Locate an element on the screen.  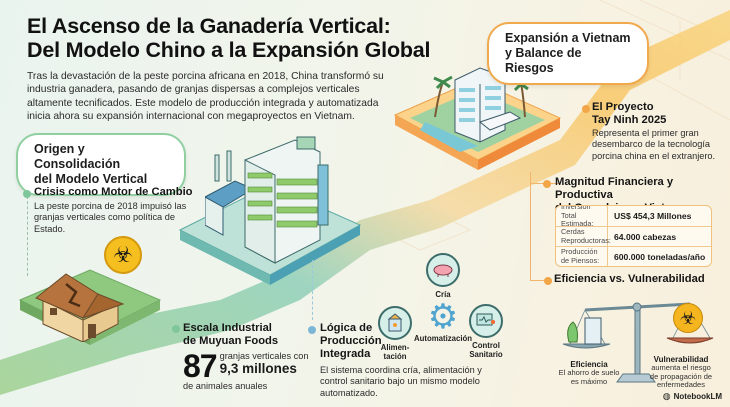
table-label: Producción de Piensos: is located at coordinates (582, 256).